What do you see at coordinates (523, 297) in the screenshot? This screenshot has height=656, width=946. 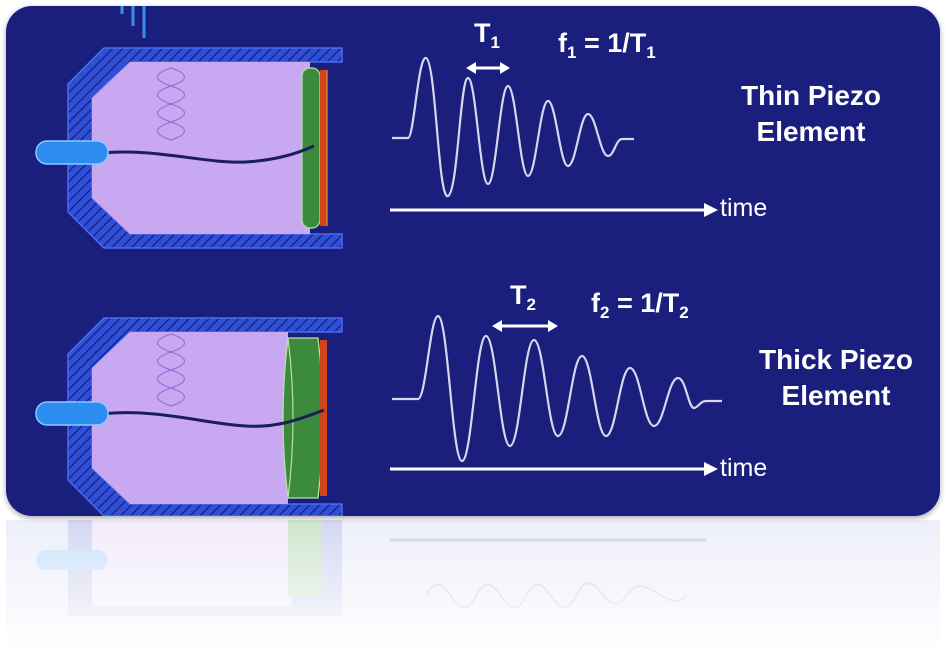 I see `thick-period-label: T2` at bounding box center [523, 297].